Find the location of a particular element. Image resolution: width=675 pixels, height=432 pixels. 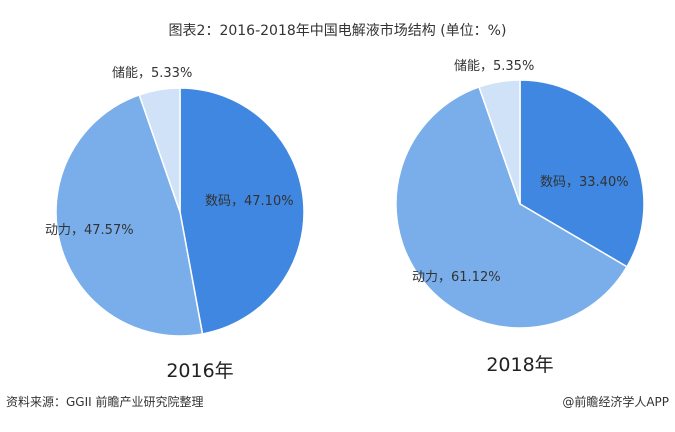

pie-1-label-storage: 储能，5.35% is located at coordinates (494, 66).